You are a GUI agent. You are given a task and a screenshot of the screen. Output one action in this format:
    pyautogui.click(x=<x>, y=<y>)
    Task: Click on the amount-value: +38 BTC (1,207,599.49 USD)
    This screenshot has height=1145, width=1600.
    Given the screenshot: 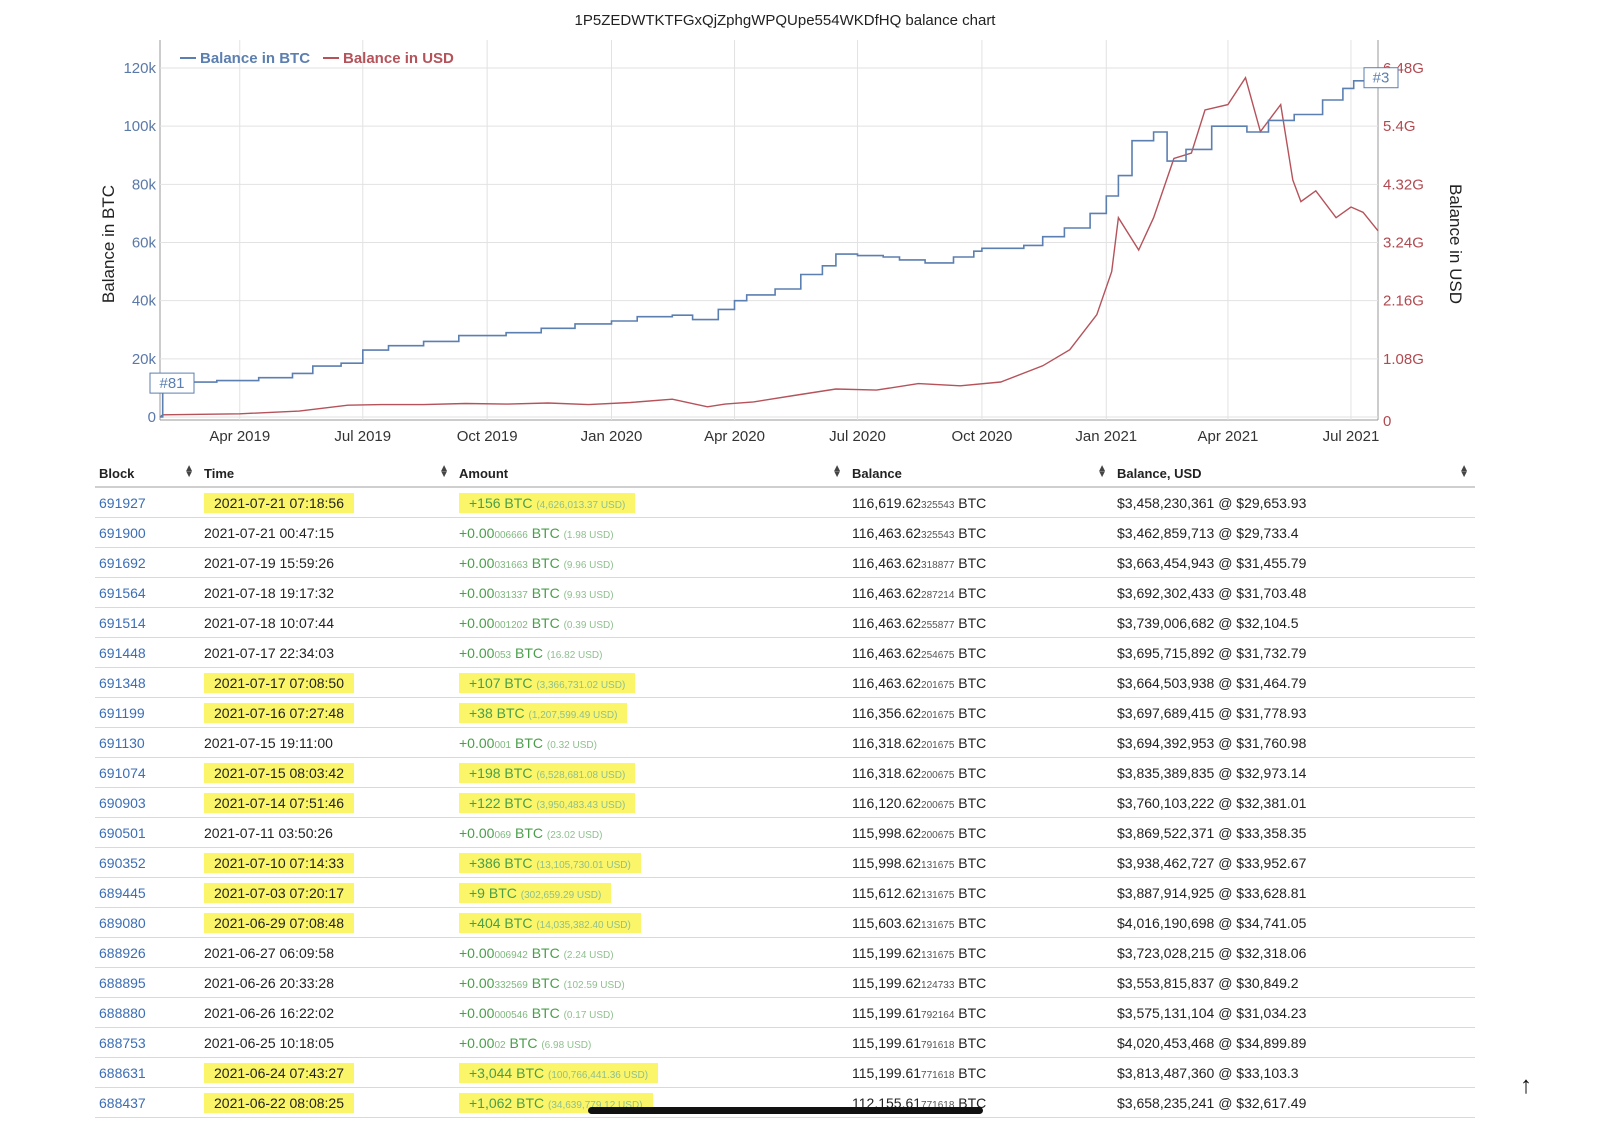 What is the action you would take?
    pyautogui.click(x=543, y=712)
    